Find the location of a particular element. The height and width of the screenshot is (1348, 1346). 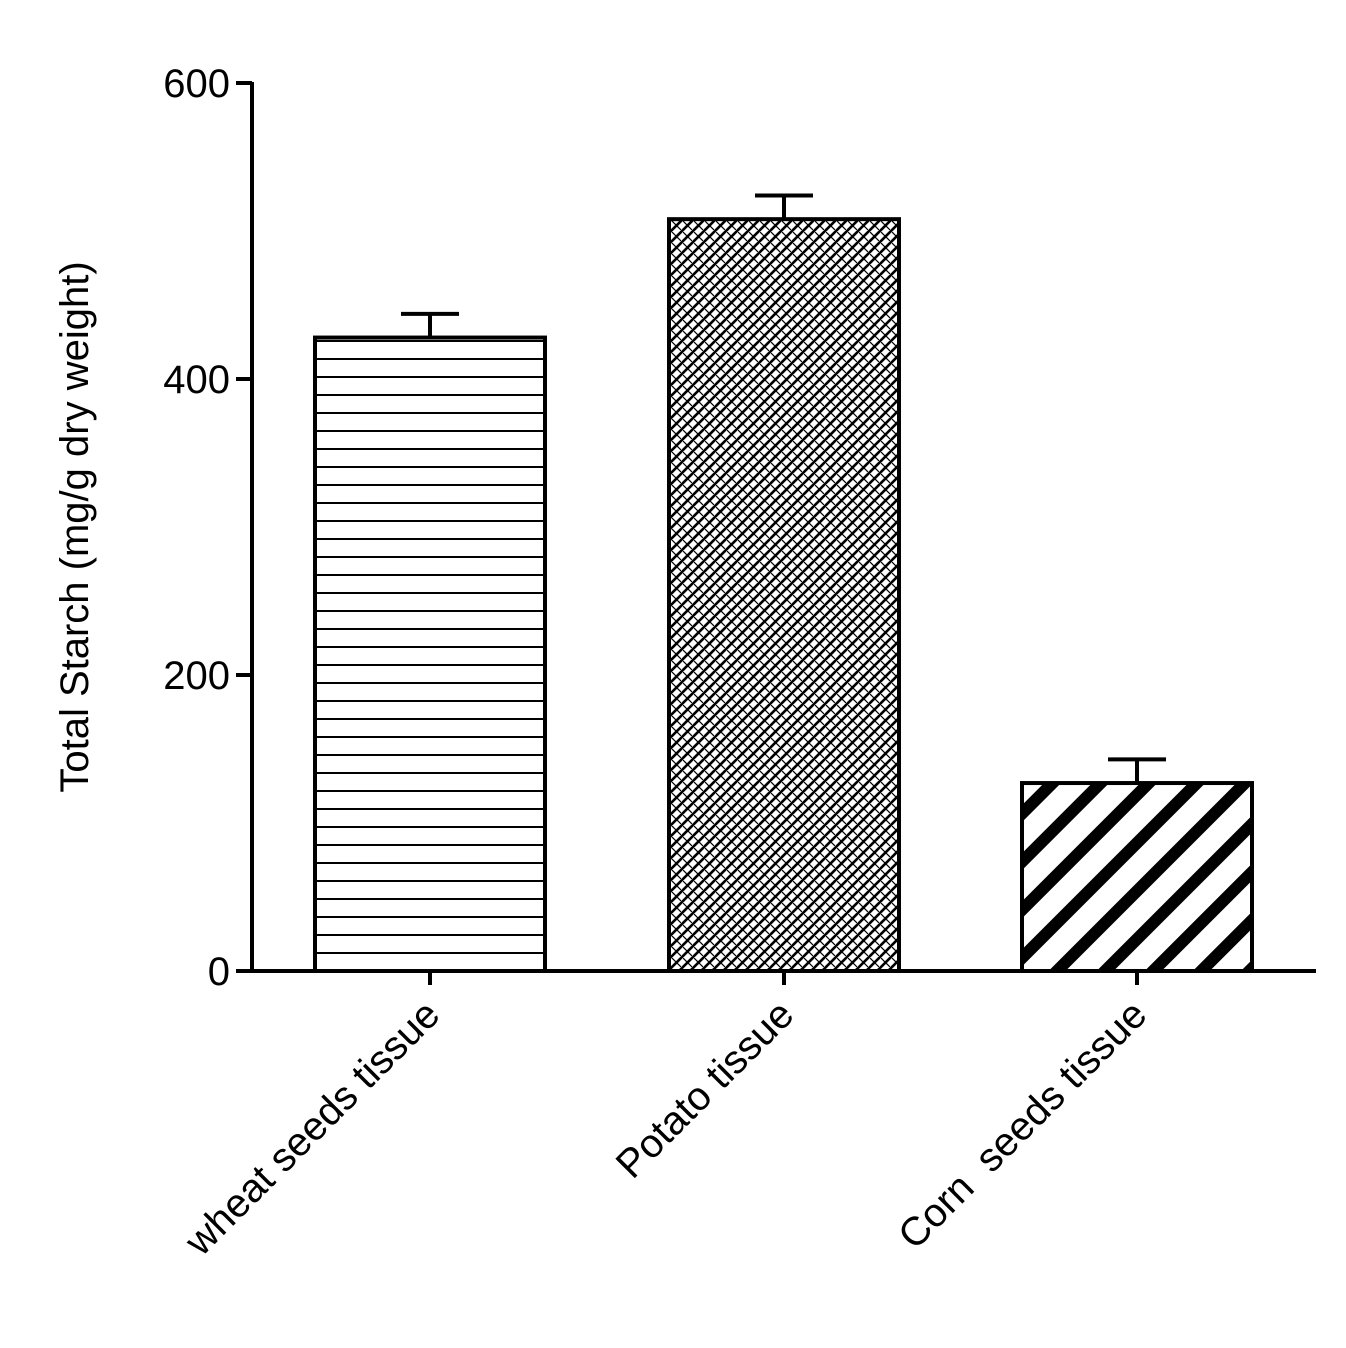

x-category-label: wheat seeds tissue is located at coordinates (312, 1128).